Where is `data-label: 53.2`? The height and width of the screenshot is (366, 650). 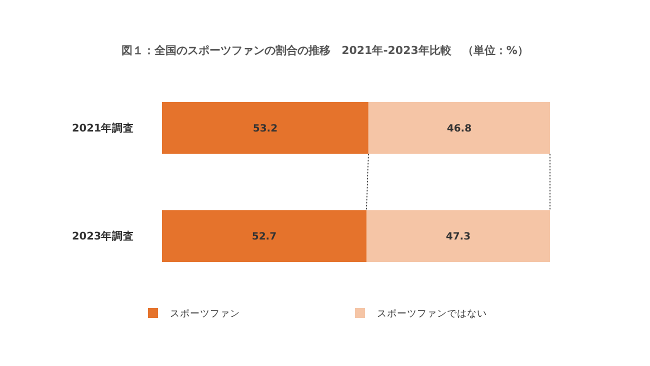 data-label: 53.2 is located at coordinates (265, 128).